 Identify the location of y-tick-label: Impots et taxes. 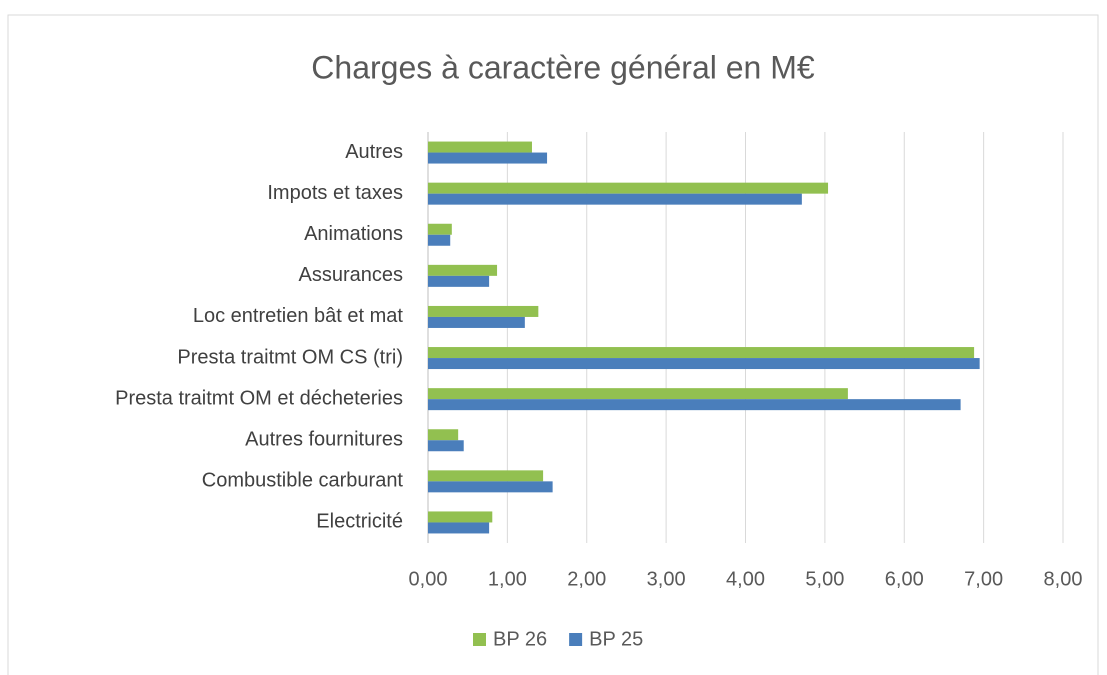
(335, 193).